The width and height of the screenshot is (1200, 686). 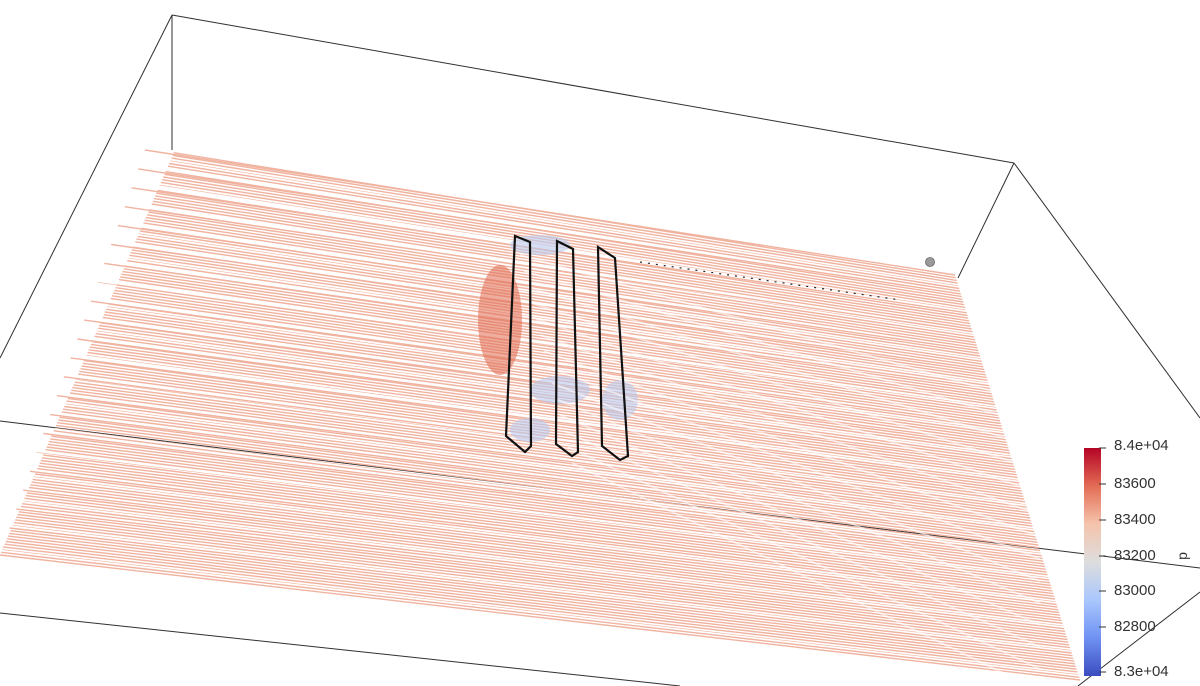 What do you see at coordinates (1141, 445) in the screenshot?
I see `colorbar-max-label: 8.4e+04` at bounding box center [1141, 445].